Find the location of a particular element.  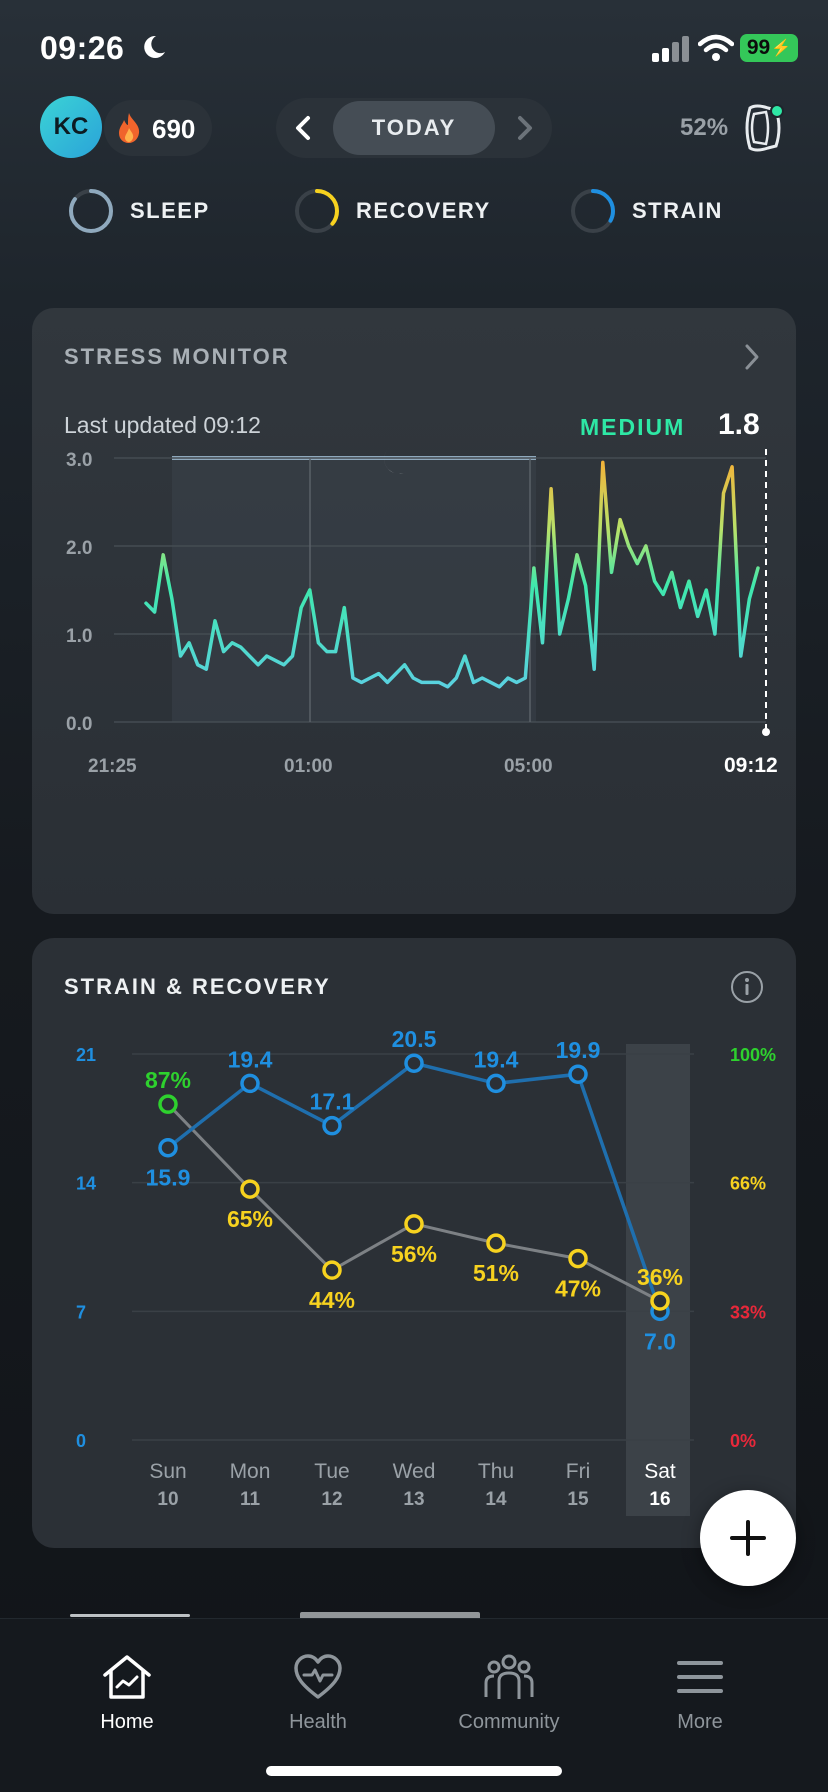

recovery-value-label: 47% is located at coordinates (578, 1289).